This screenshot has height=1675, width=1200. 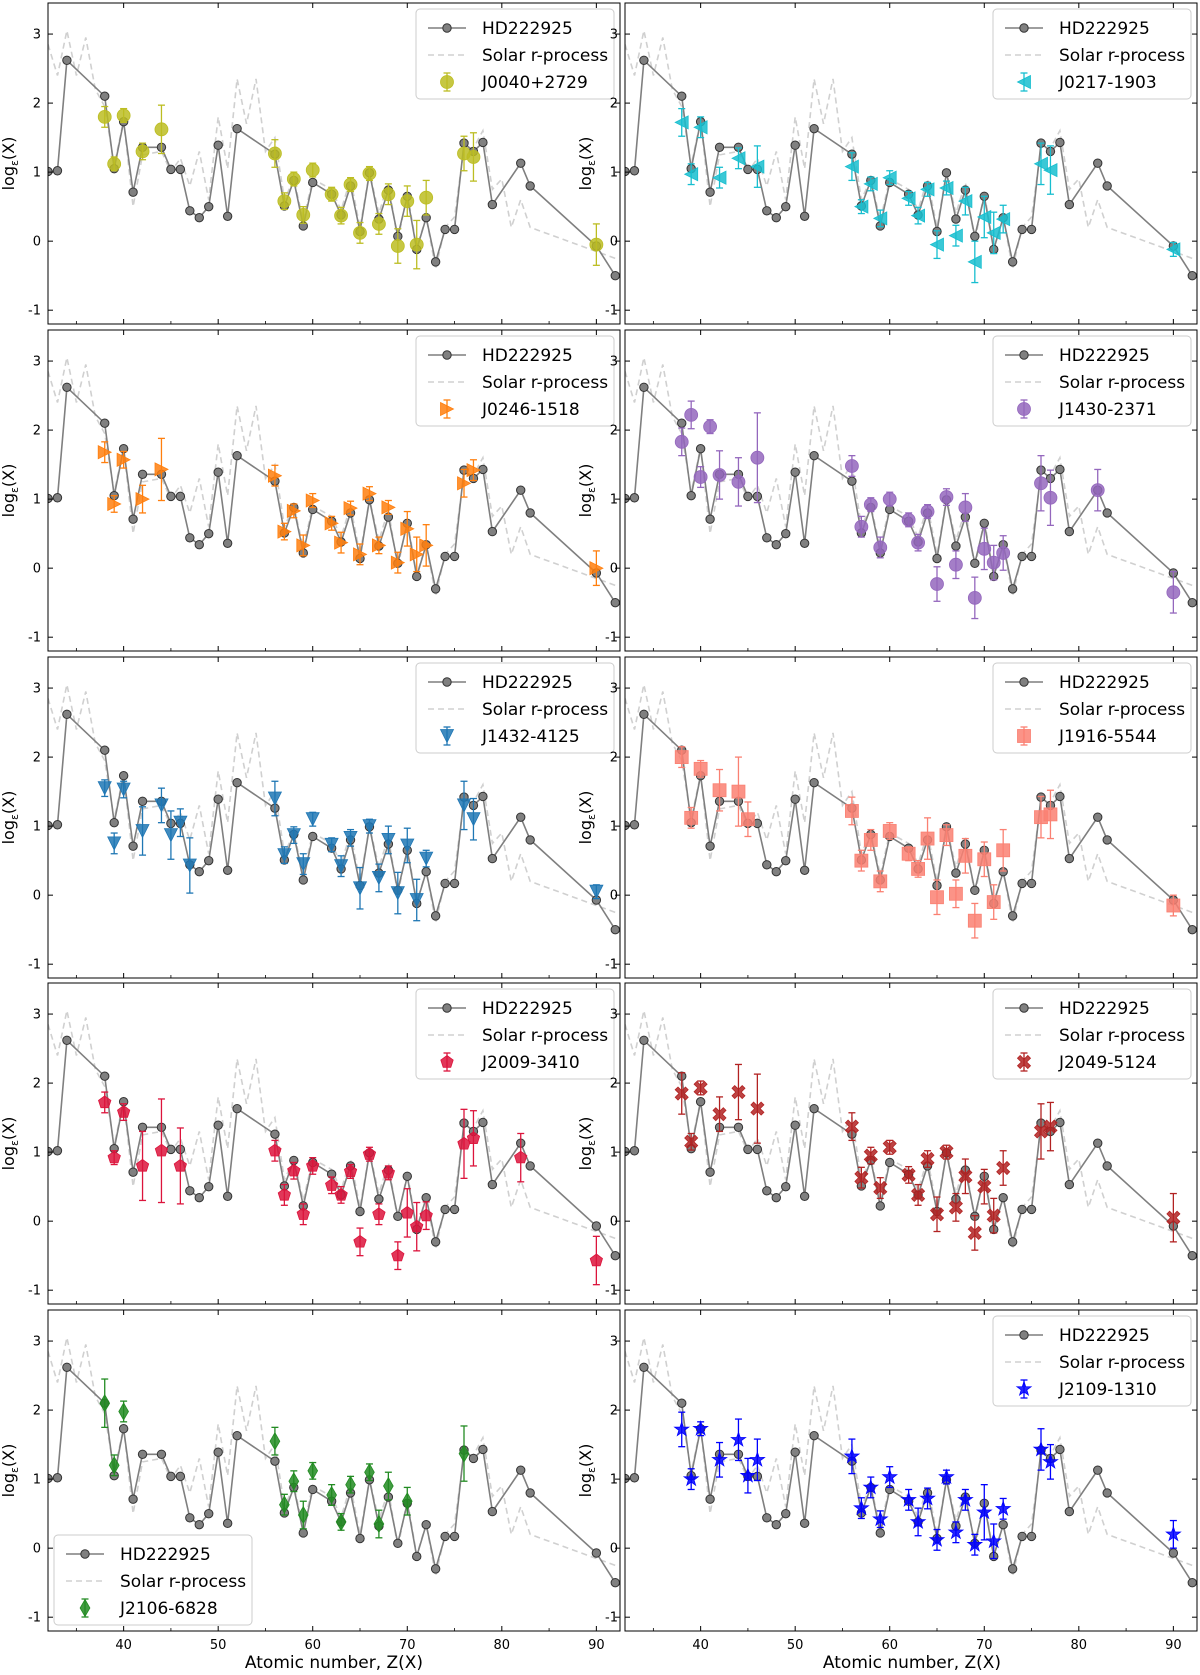 What do you see at coordinates (37, 242) in the screenshot?
I see `y-tick-label: 0` at bounding box center [37, 242].